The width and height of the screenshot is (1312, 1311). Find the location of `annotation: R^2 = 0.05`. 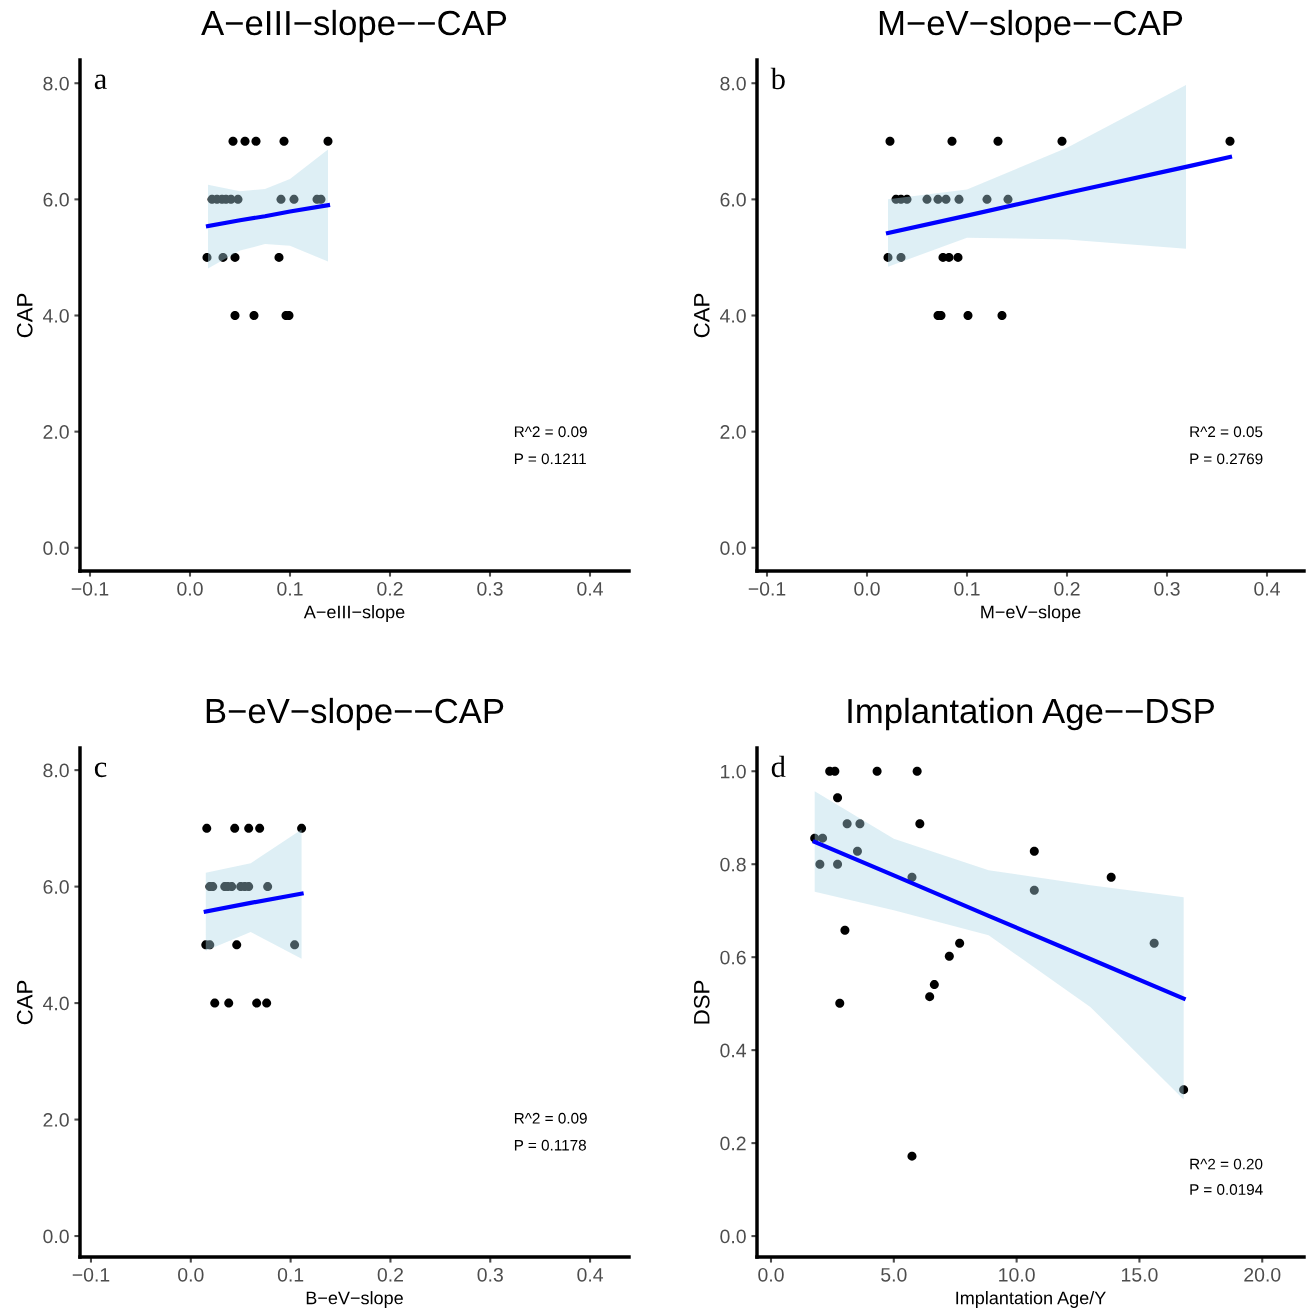

annotation: R^2 = 0.05 is located at coordinates (1226, 432).